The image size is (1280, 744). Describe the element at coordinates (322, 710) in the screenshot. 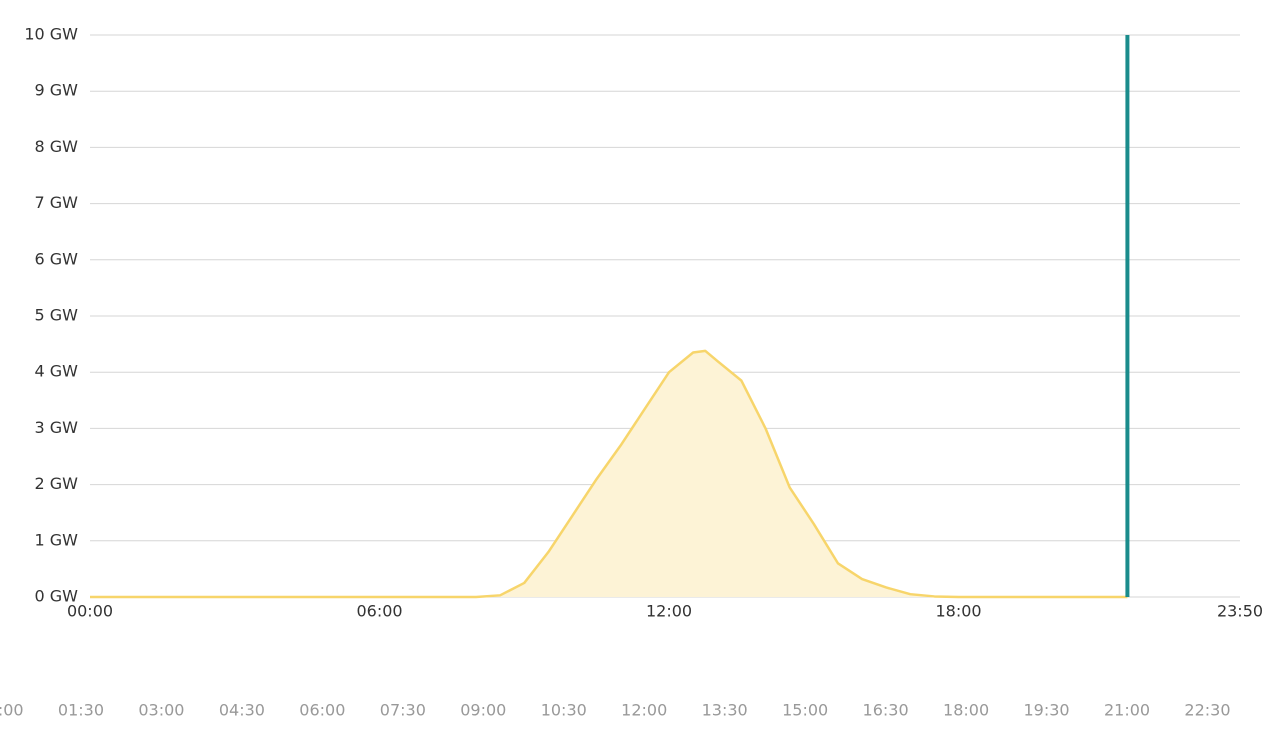

I see `navigator-tick-label: 06:00` at that location.